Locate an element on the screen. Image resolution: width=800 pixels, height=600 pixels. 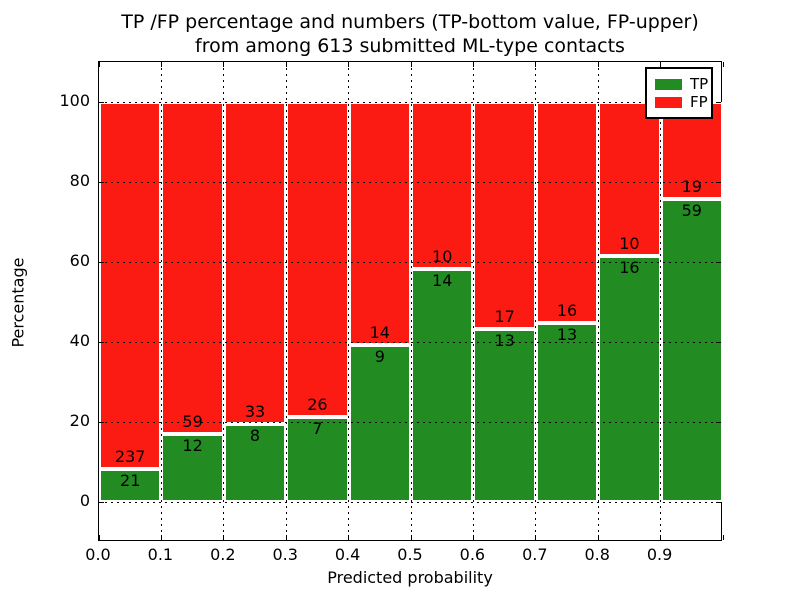
fp-legend-label: FP is located at coordinates (699, 102).